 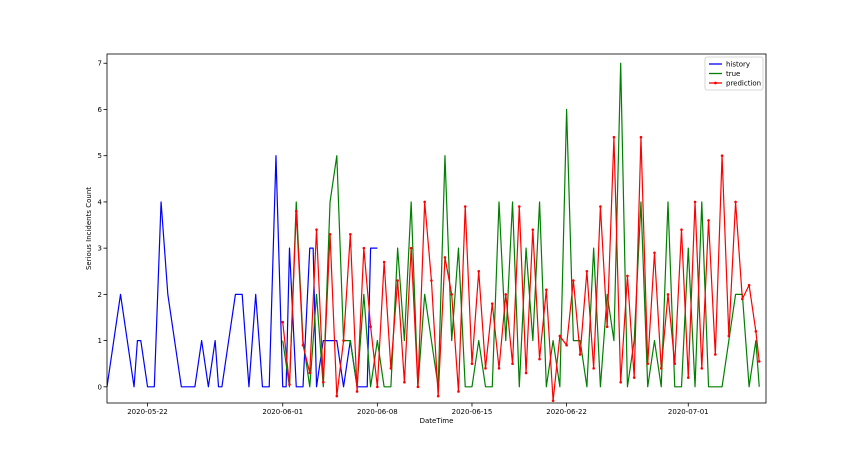 What do you see at coordinates (437, 421) in the screenshot?
I see `x-axis-label: DateTime` at bounding box center [437, 421].